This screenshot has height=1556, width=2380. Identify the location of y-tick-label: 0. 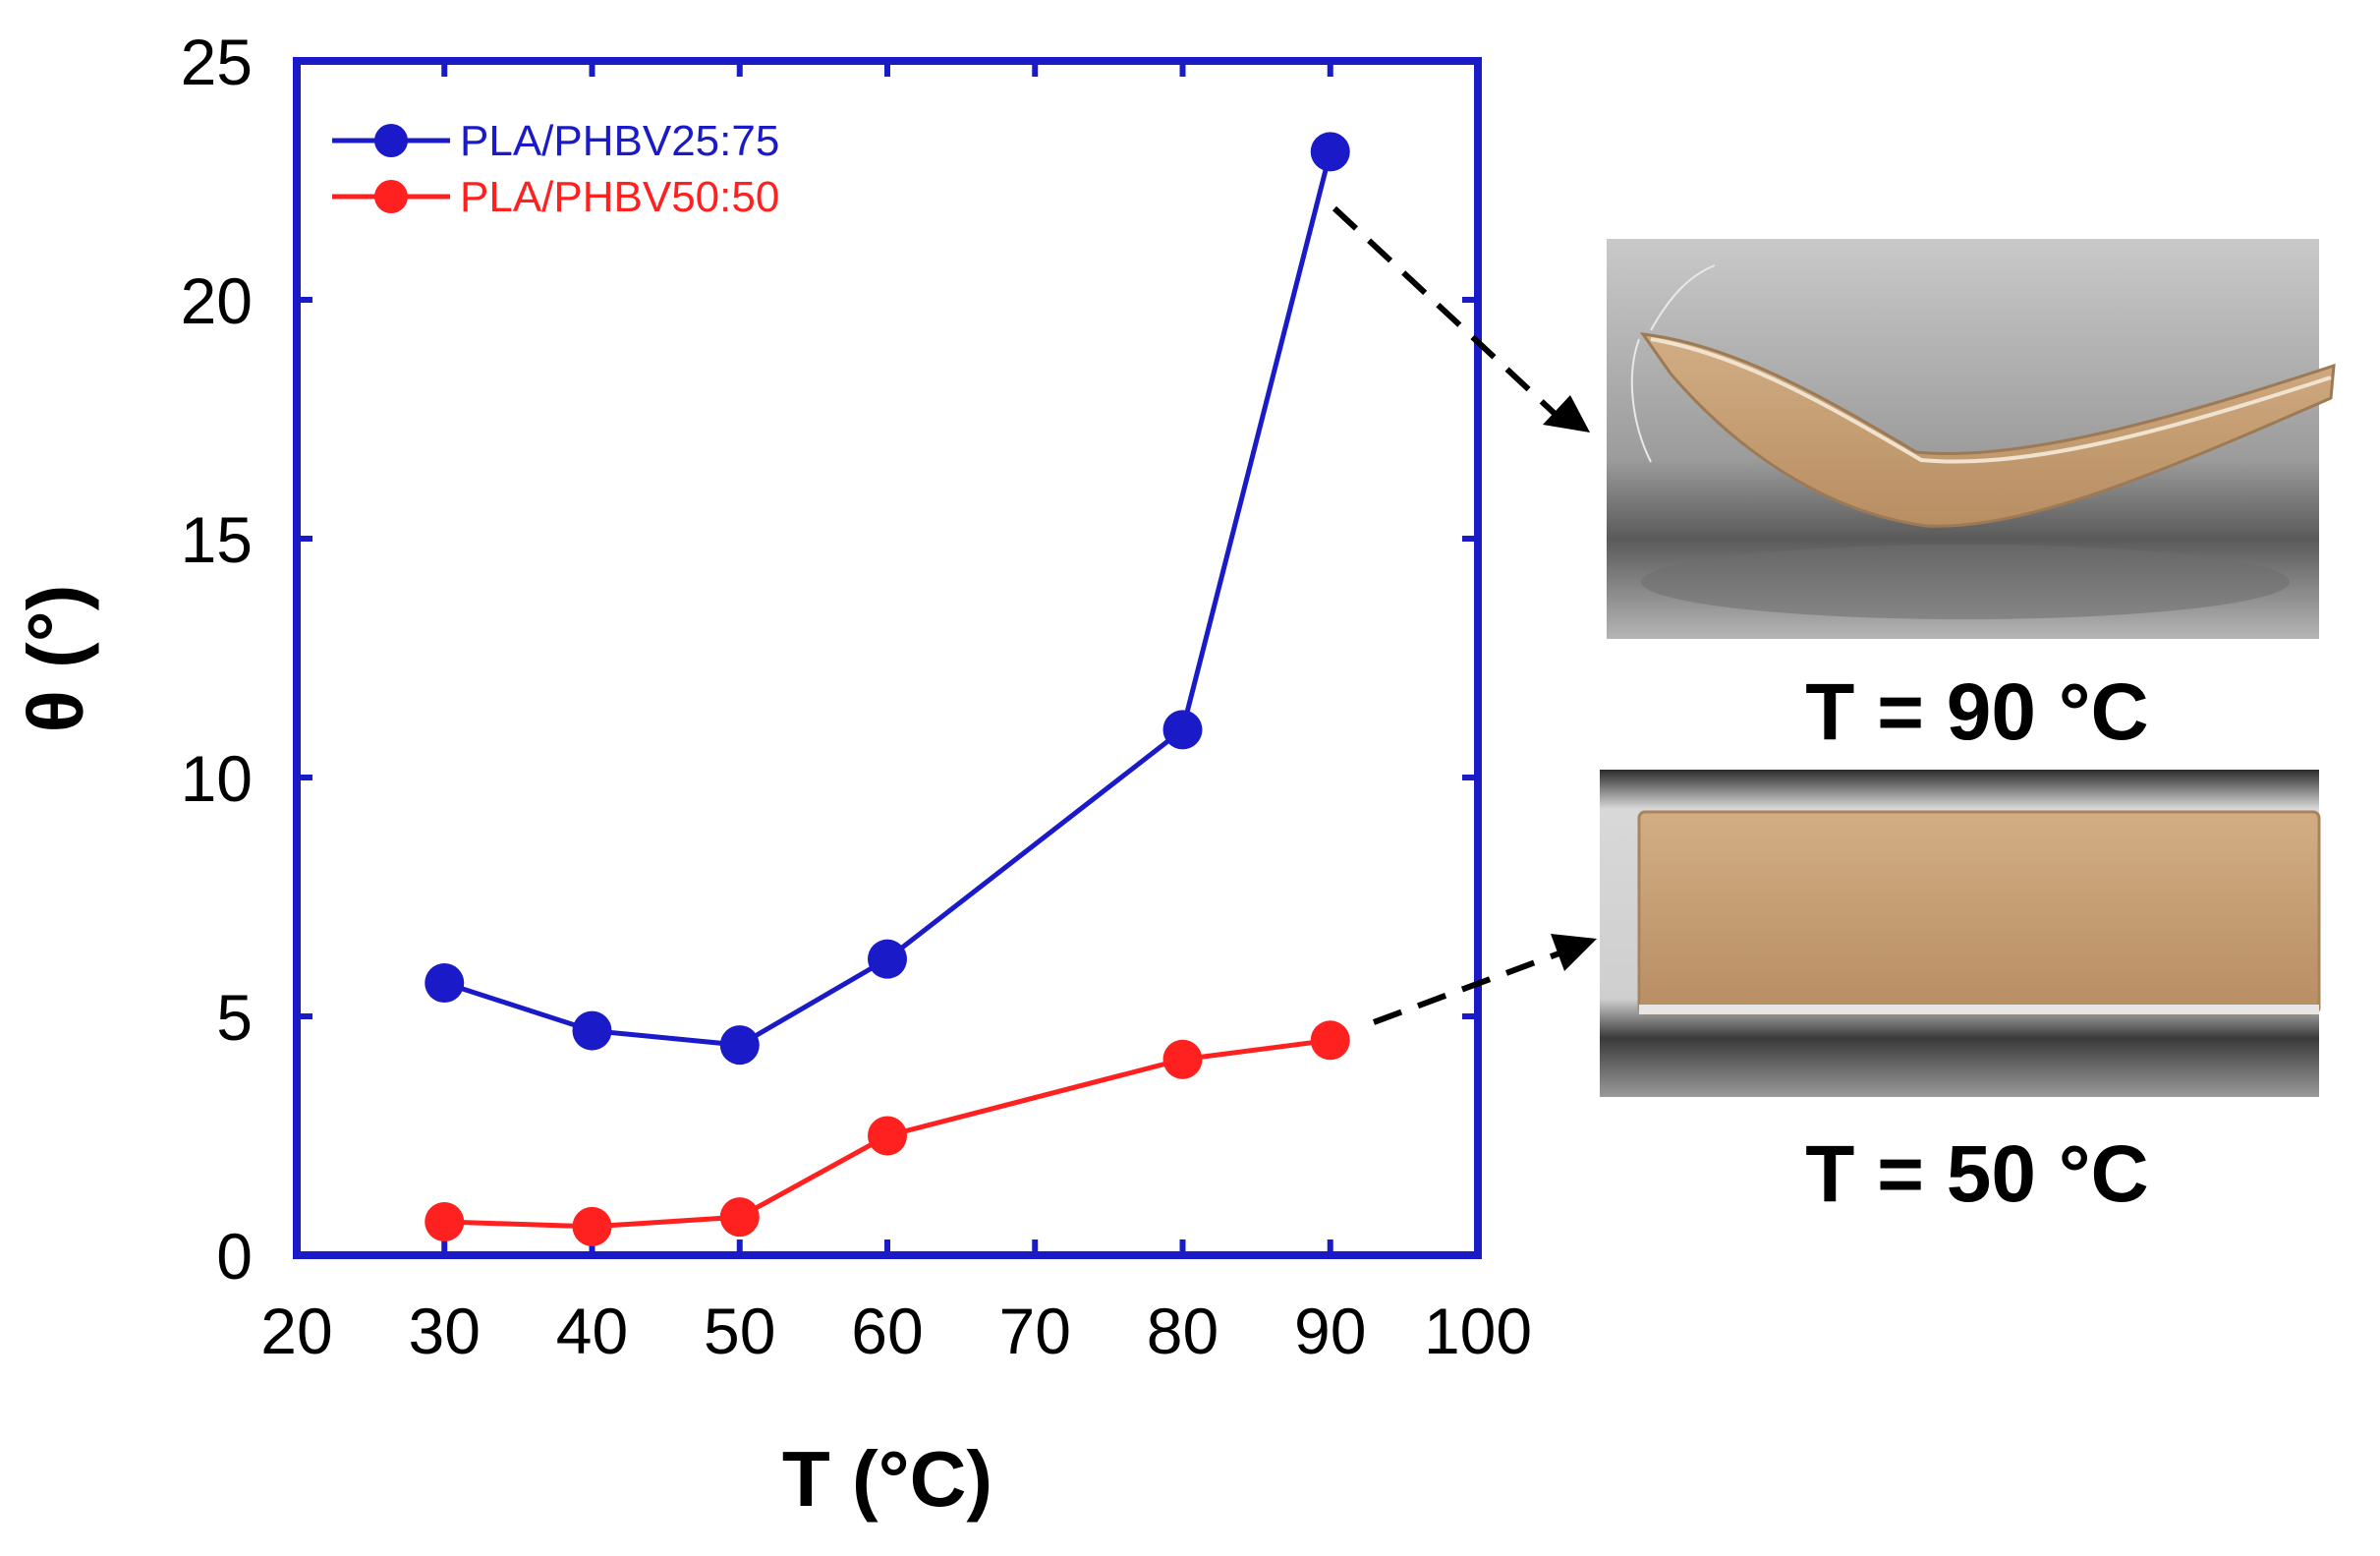
(234, 1256).